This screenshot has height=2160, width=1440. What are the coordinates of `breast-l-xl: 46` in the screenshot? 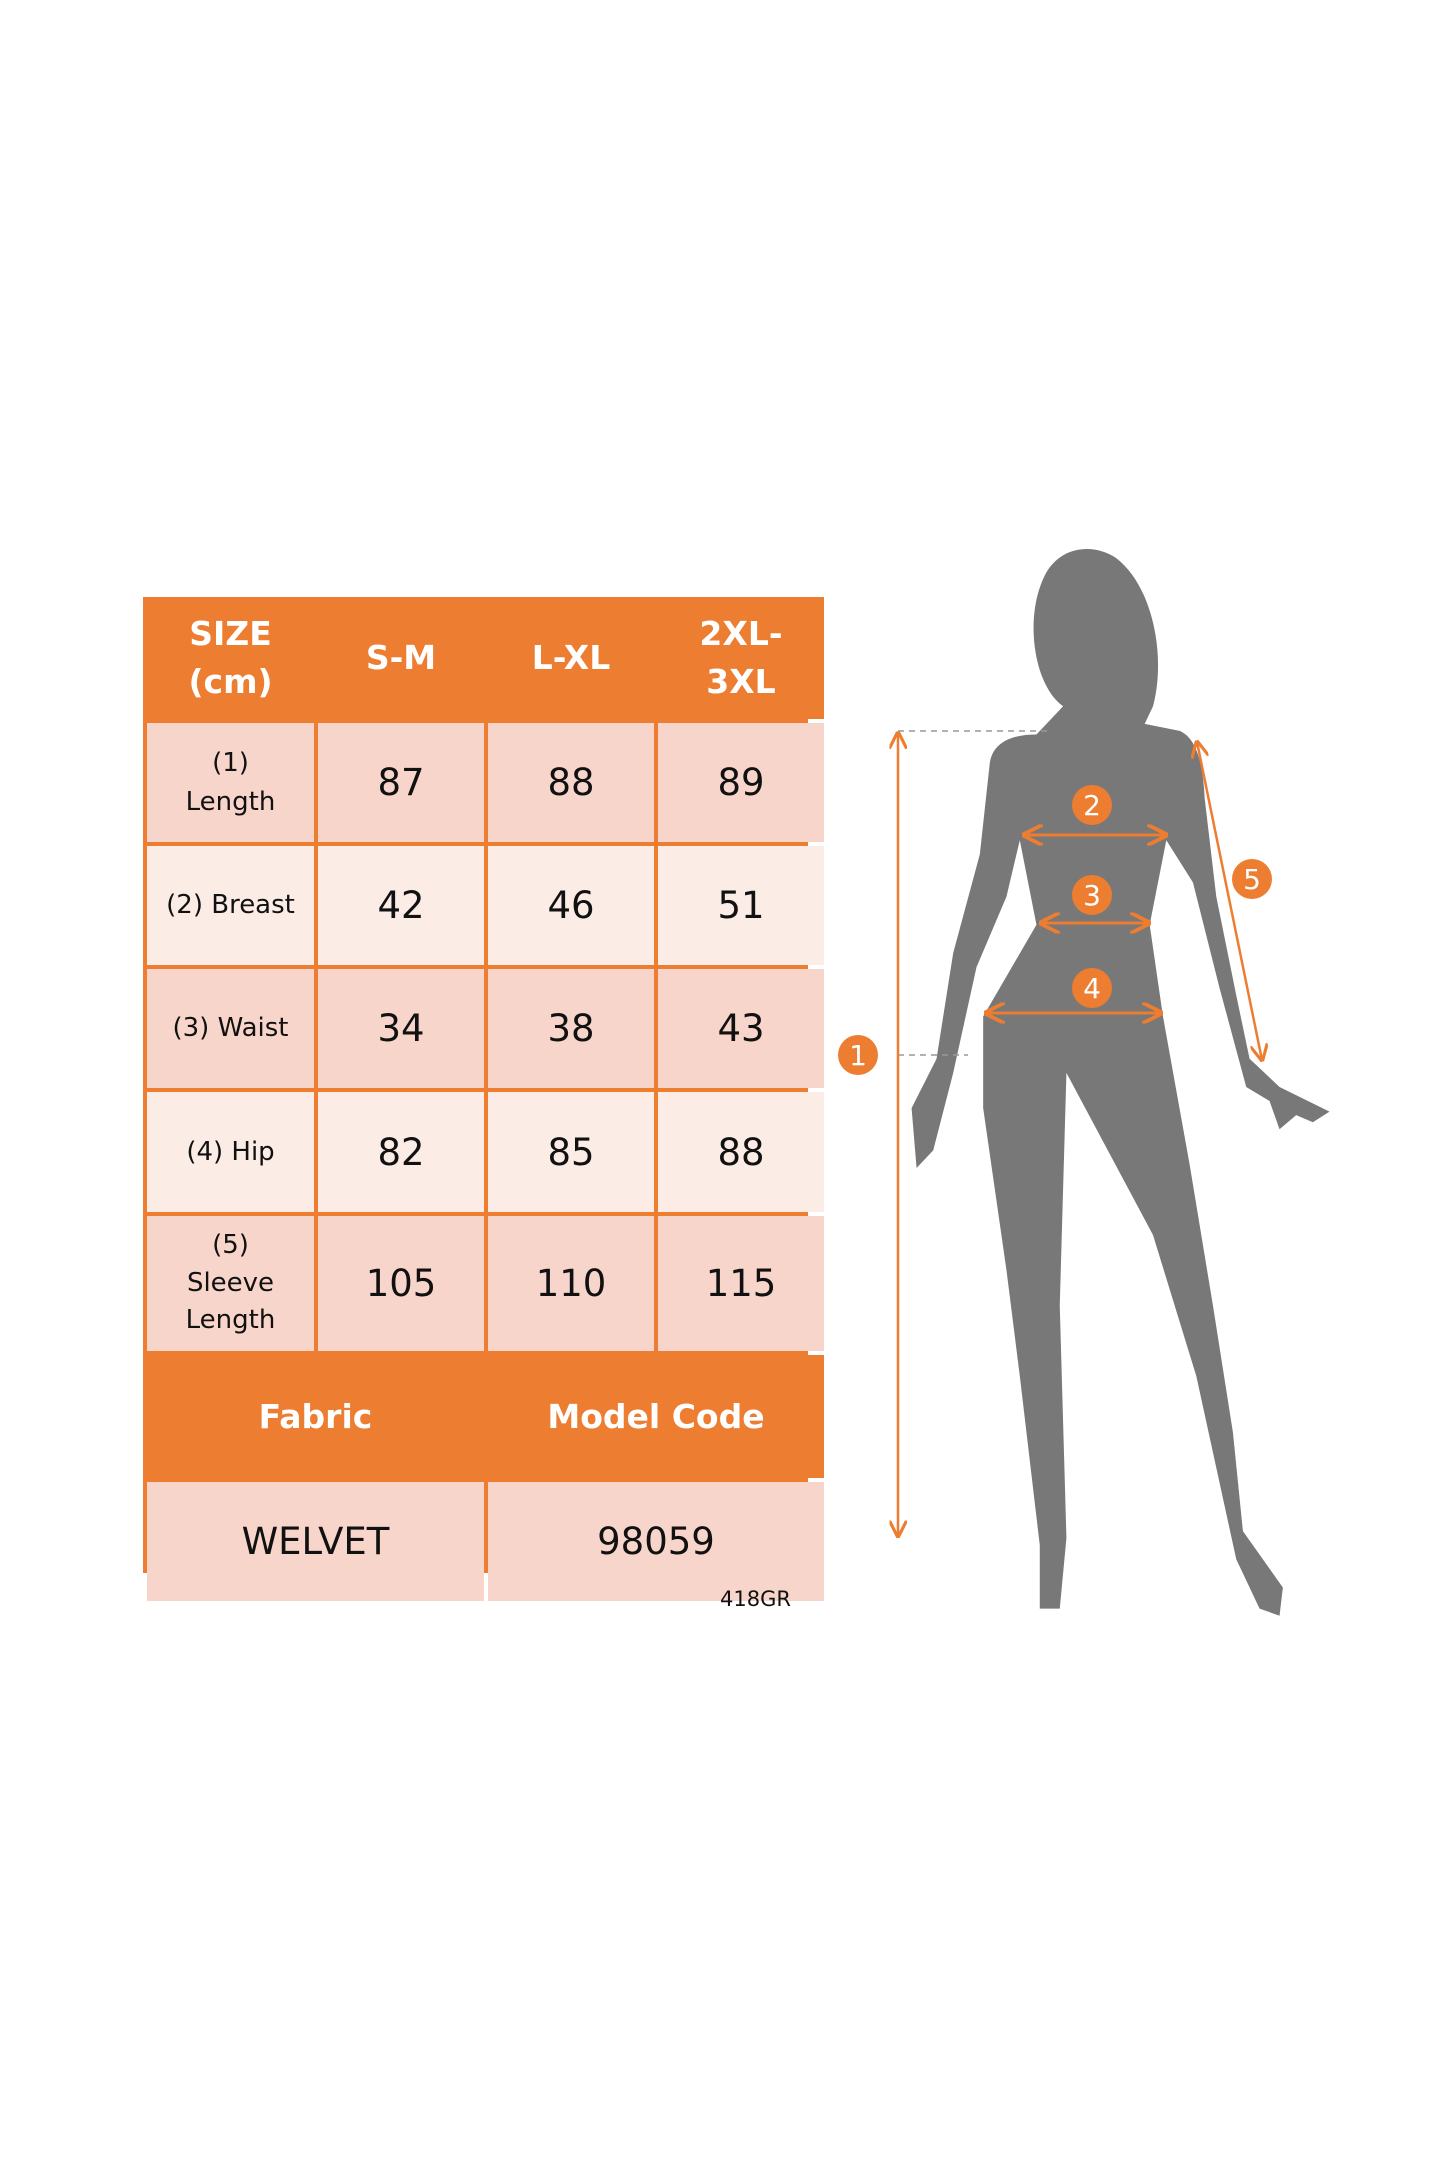 It's located at (571, 905).